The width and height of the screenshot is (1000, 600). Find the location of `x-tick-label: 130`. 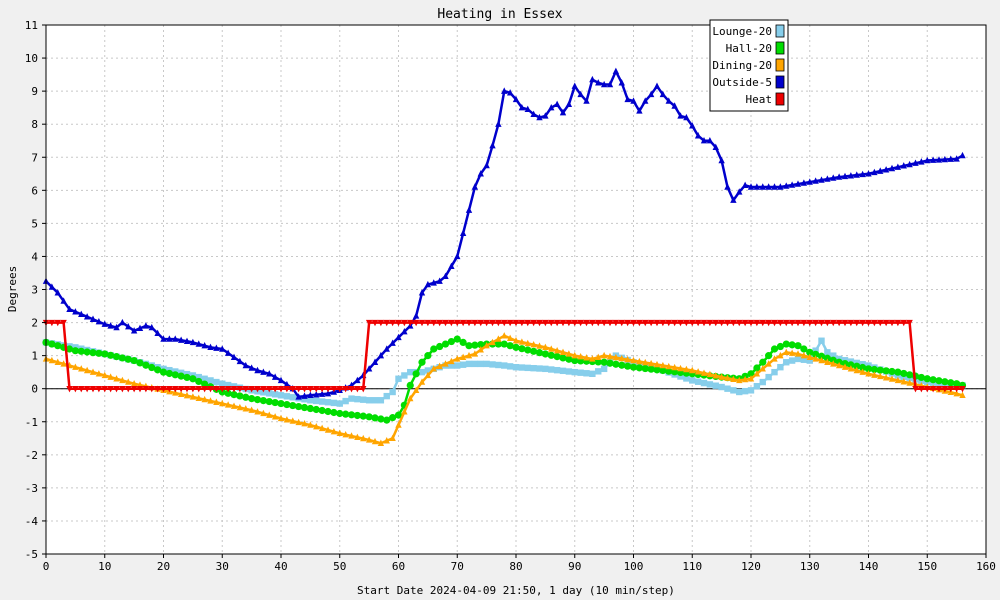

x-tick-label: 130 is located at coordinates (810, 566).